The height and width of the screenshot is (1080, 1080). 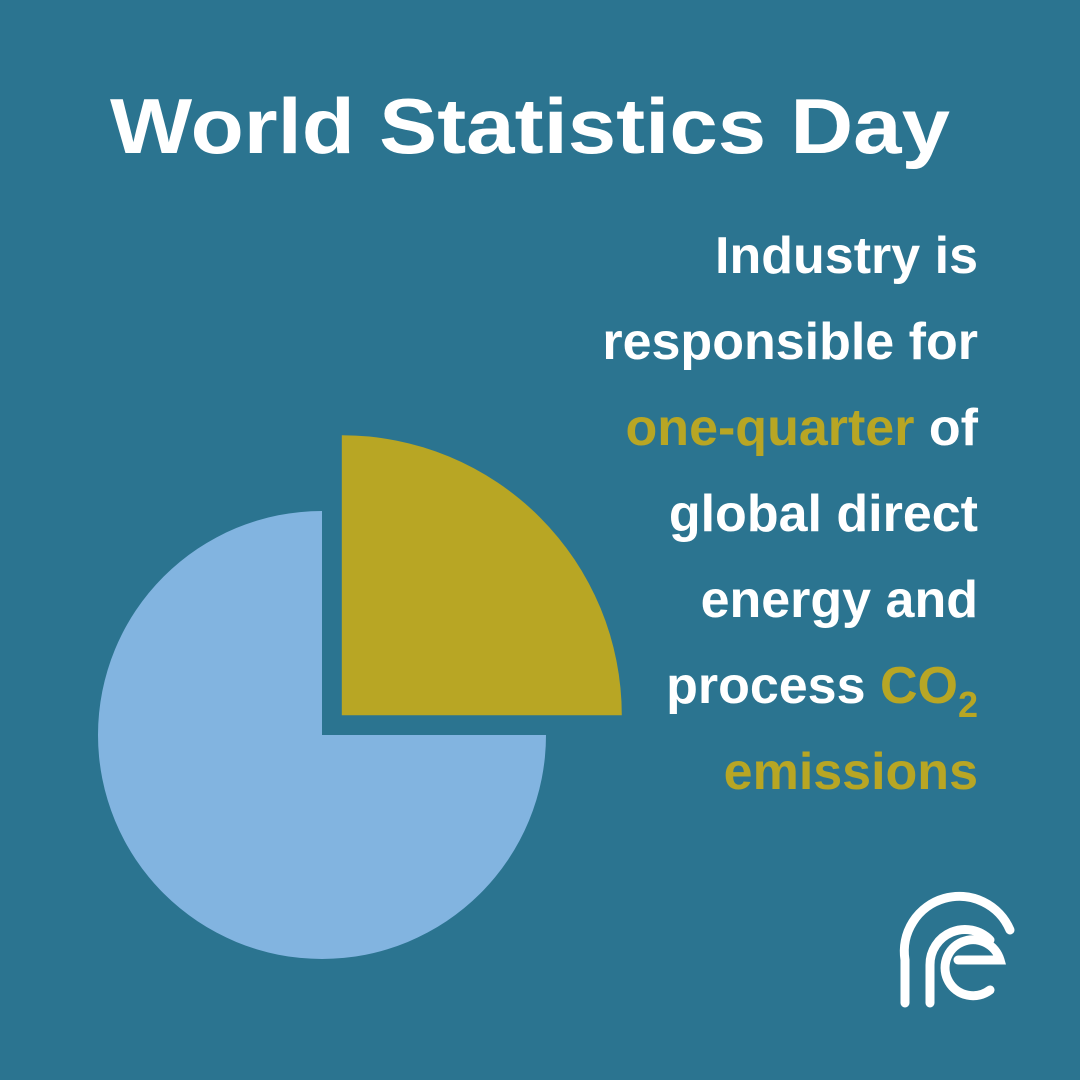 I want to click on annotation-text: energy and, so click(x=839, y=600).